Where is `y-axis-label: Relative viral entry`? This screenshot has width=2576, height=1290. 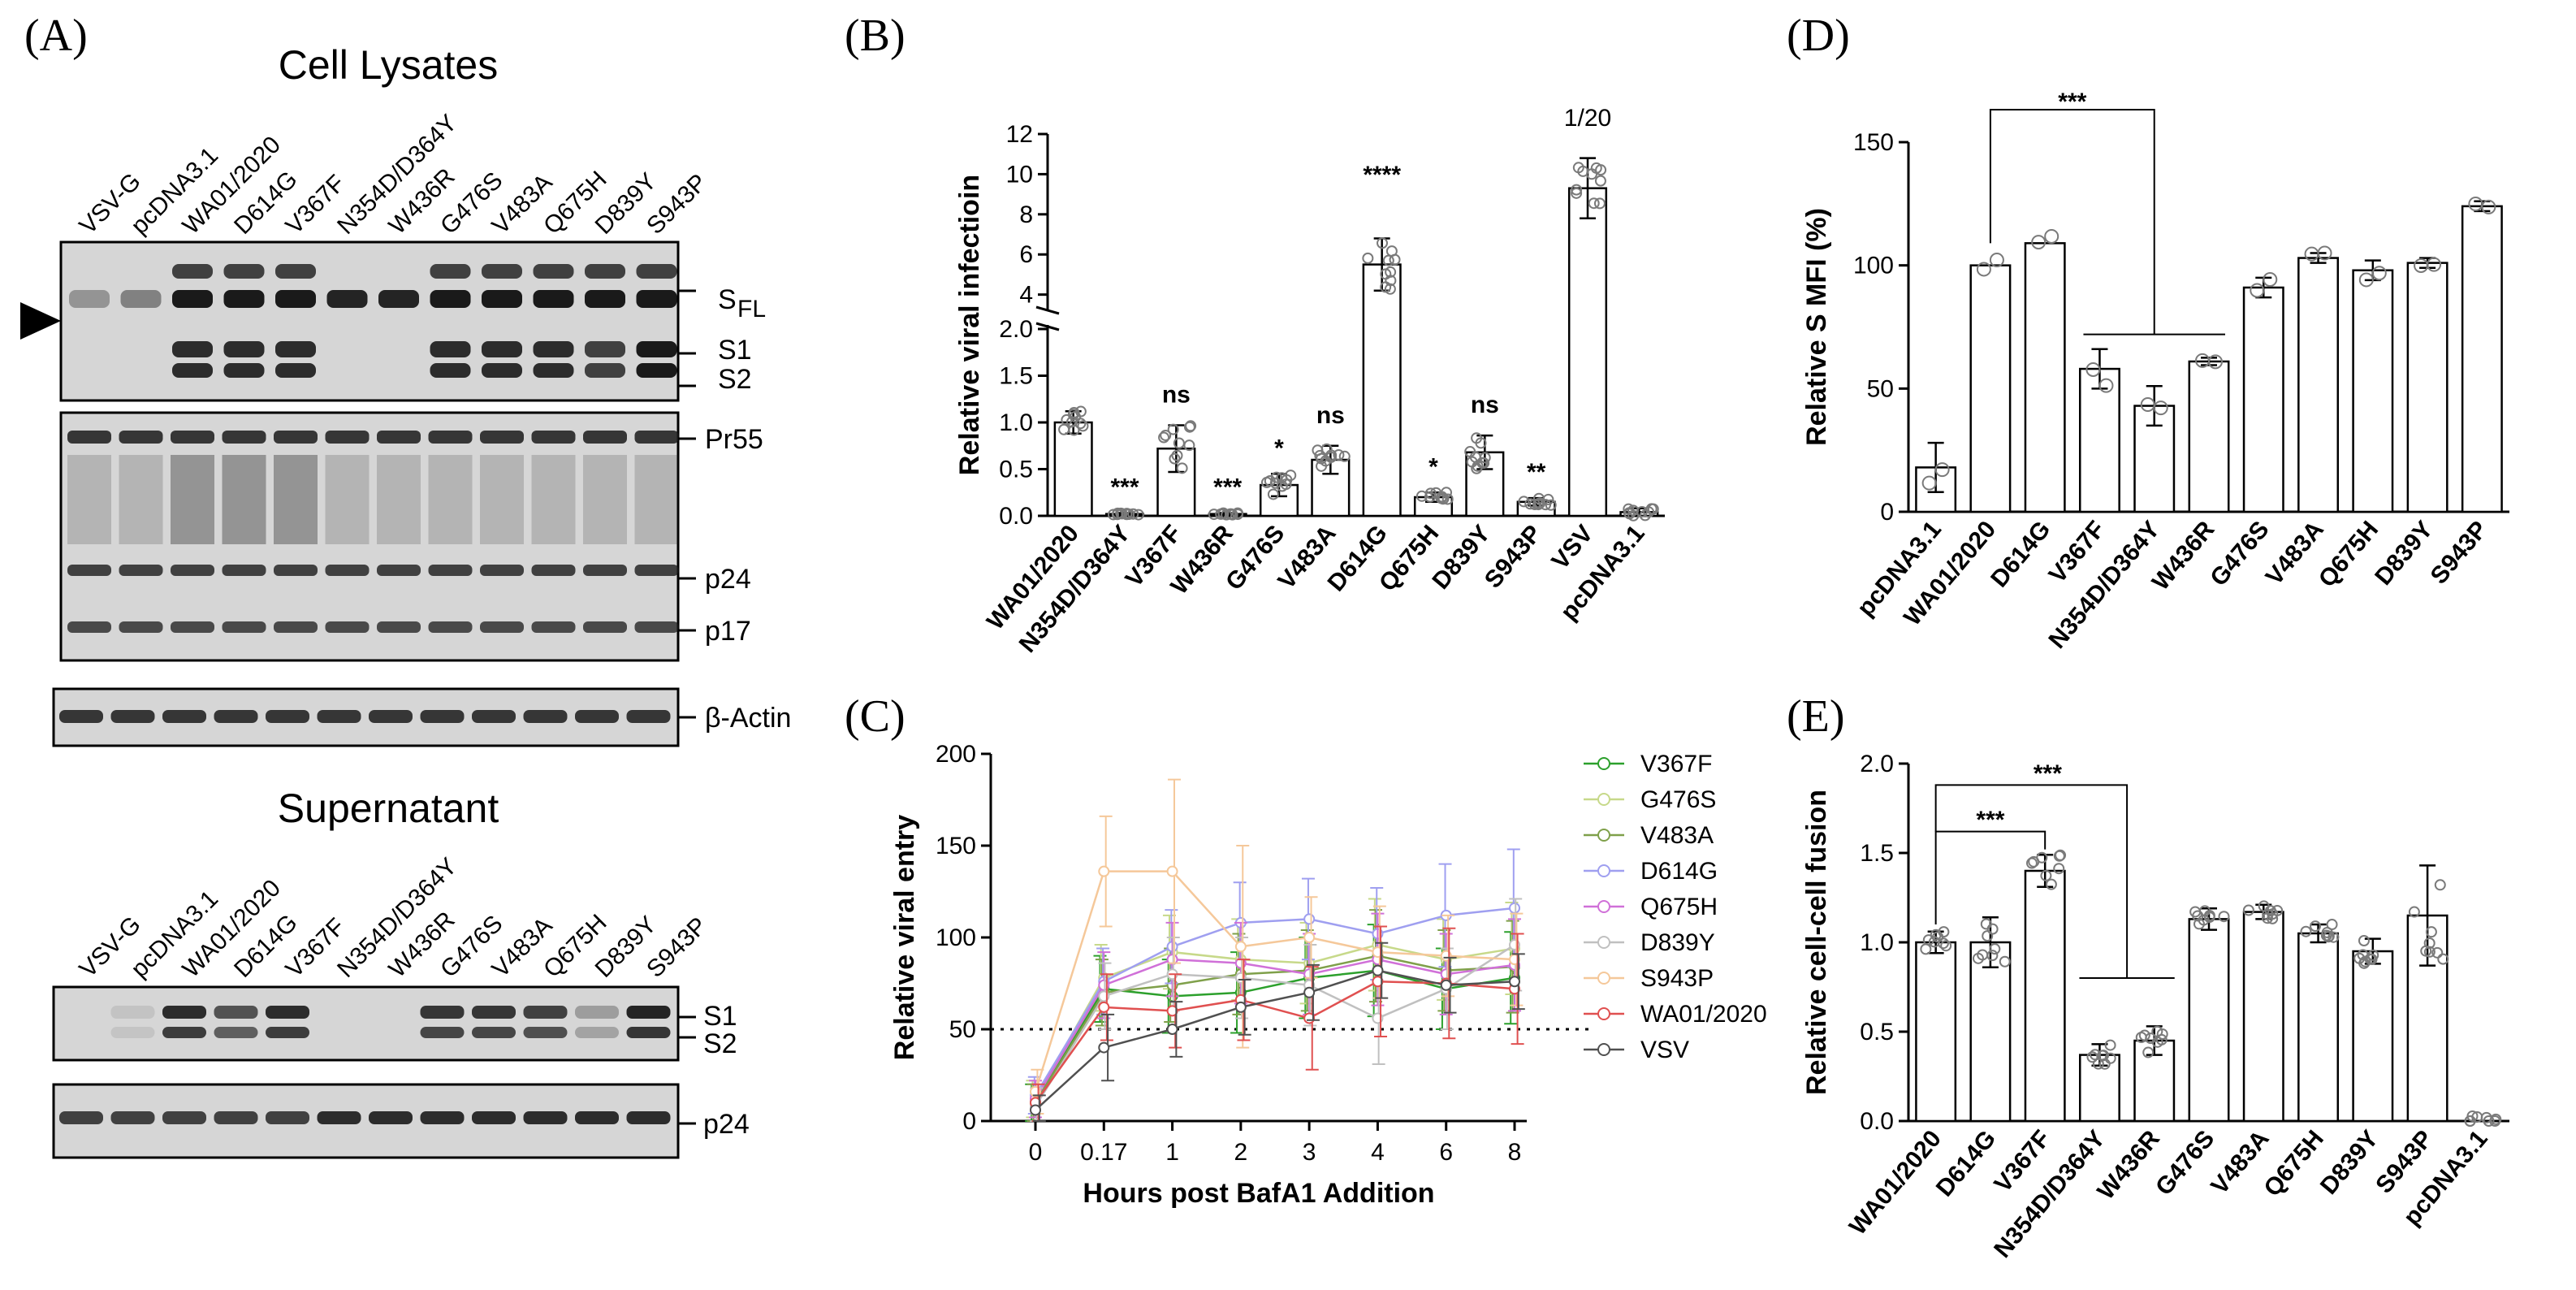
y-axis-label: Relative viral entry is located at coordinates (905, 937).